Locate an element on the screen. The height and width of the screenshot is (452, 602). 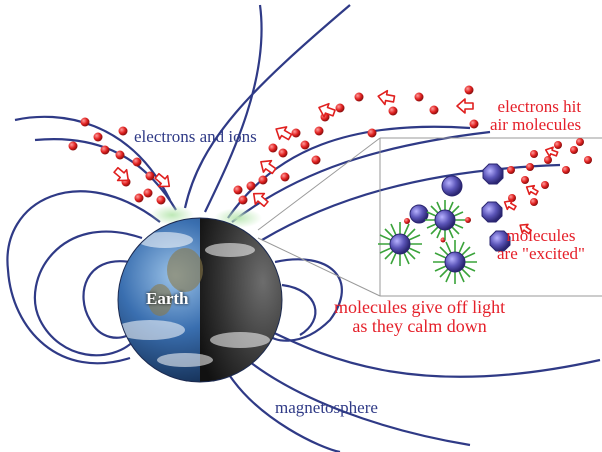
excited-molecules is located at coordinates (460, 207).